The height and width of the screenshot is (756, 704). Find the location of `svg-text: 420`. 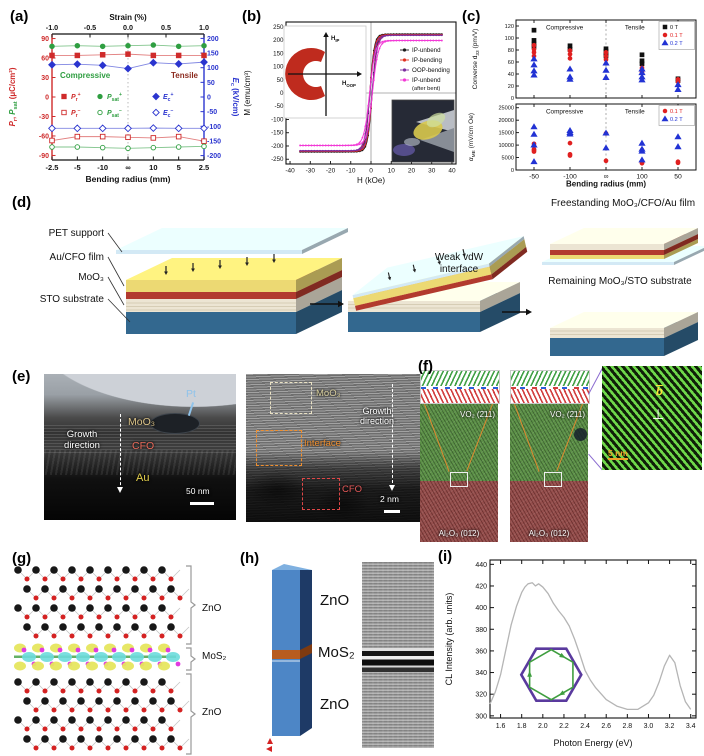

svg-text: 420 is located at coordinates (481, 586).